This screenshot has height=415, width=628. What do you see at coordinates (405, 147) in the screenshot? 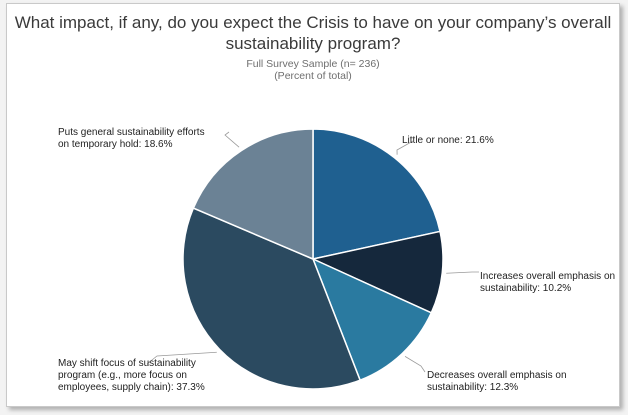
I see `leader-line-little-or-none` at bounding box center [405, 147].